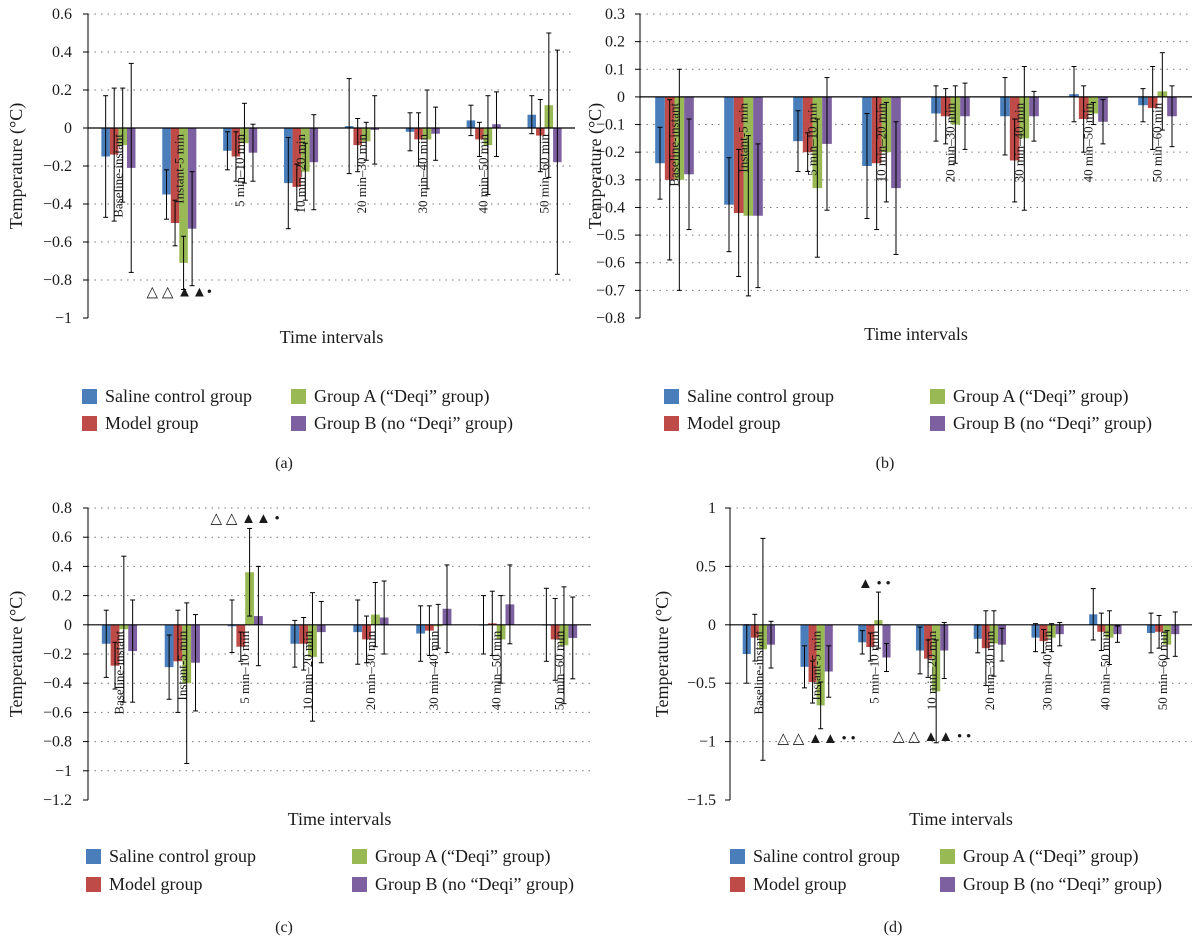  Describe the element at coordinates (816, 739) in the screenshot. I see `significance-marker: △ △ ▲▲ • •` at that location.